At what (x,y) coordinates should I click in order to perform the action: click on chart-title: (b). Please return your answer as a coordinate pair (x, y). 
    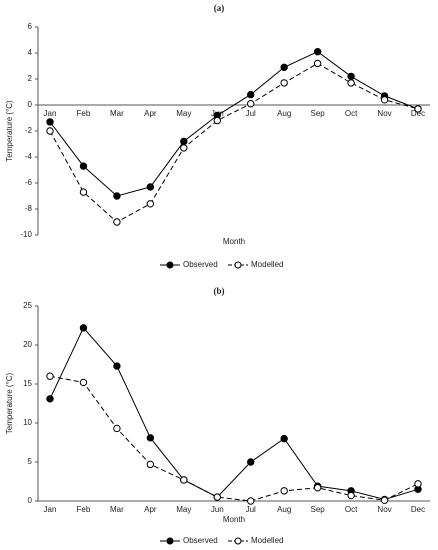
    Looking at the image, I should click on (219, 291).